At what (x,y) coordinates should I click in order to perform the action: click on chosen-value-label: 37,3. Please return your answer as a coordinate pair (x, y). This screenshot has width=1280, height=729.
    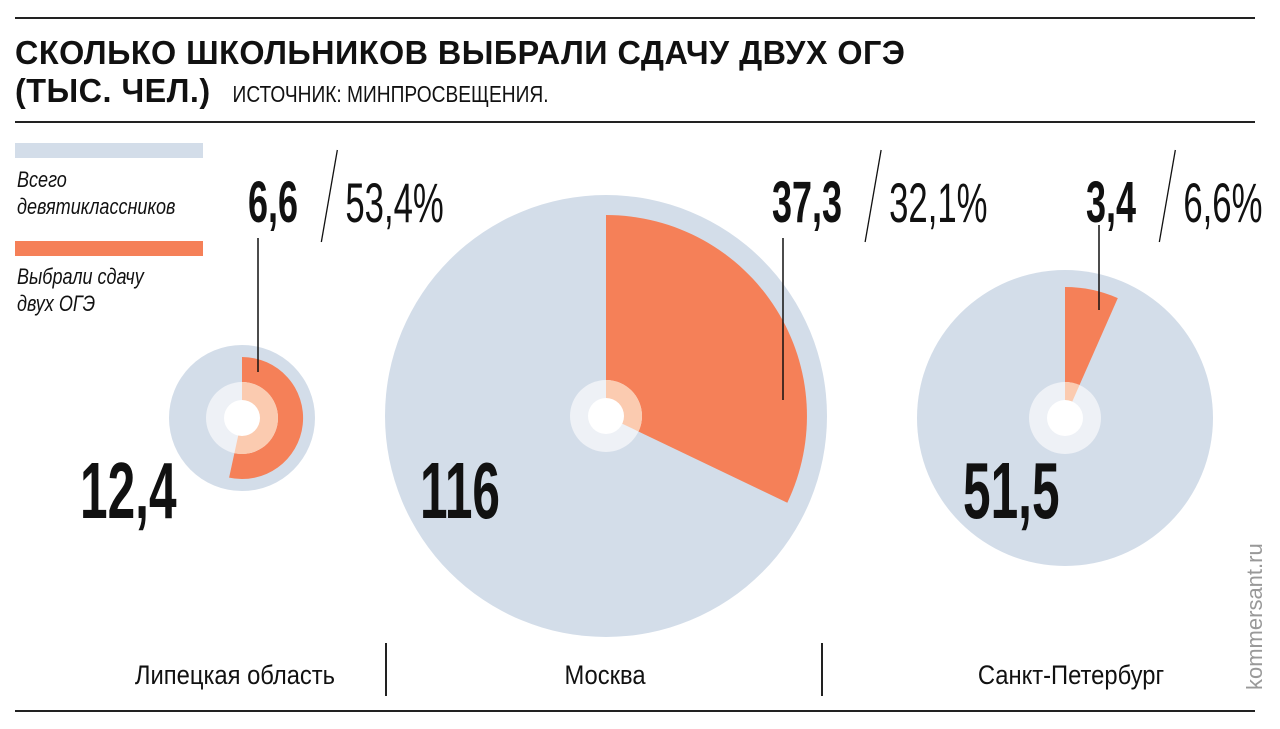
    Looking at the image, I should click on (807, 202).